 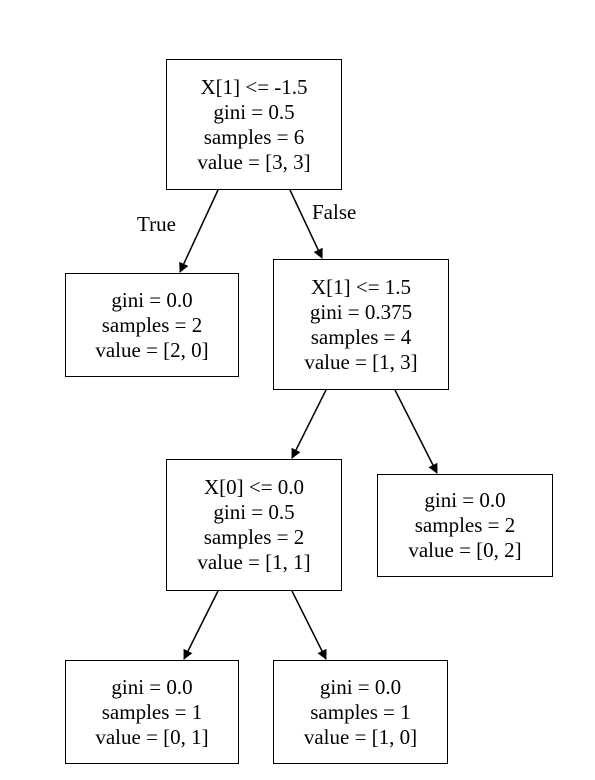 What do you see at coordinates (465, 550) in the screenshot?
I see `node-value: value = [0, 2]` at bounding box center [465, 550].